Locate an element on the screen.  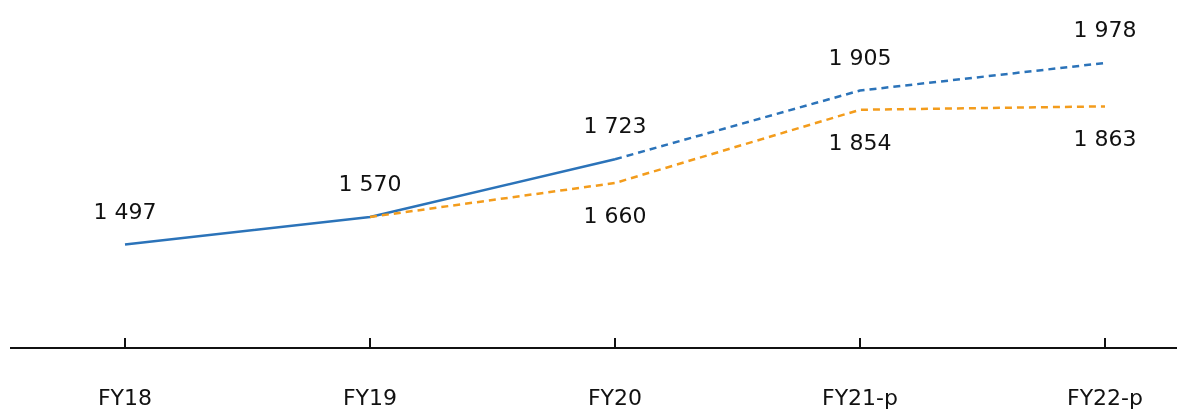
x-tick-label: FY22-p is located at coordinates (1105, 397).